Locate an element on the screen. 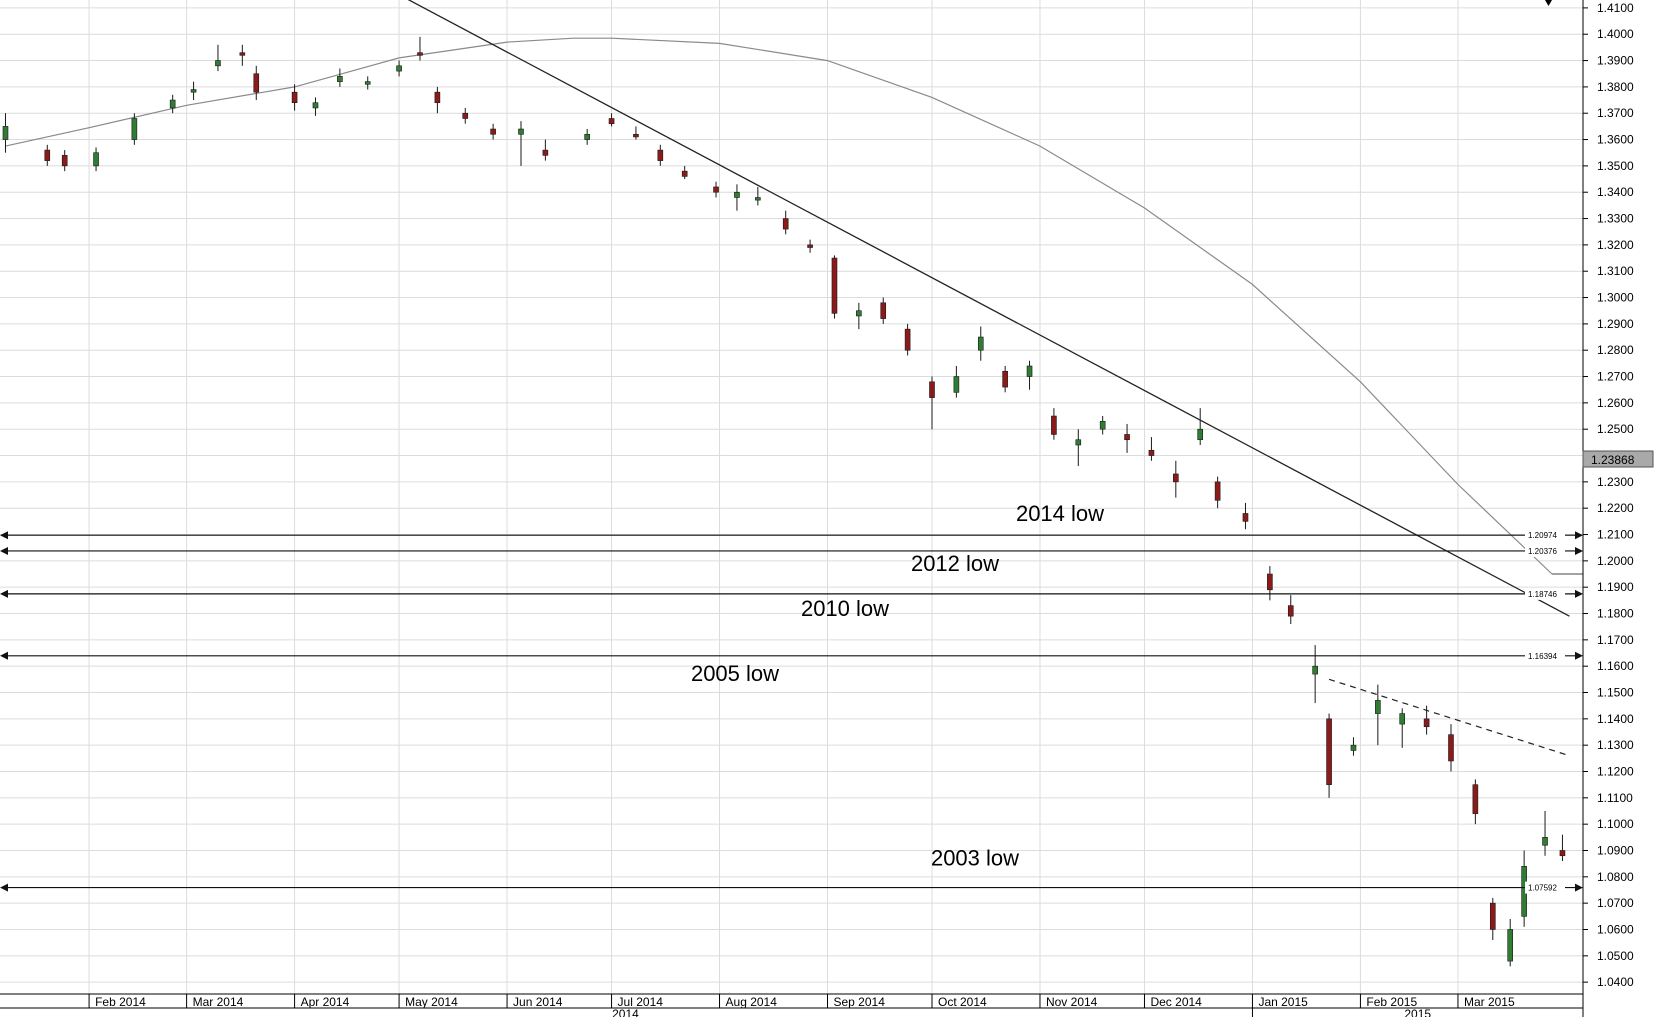 The image size is (1655, 1022). y-tick-label: 1.1600 is located at coordinates (1615, 666).